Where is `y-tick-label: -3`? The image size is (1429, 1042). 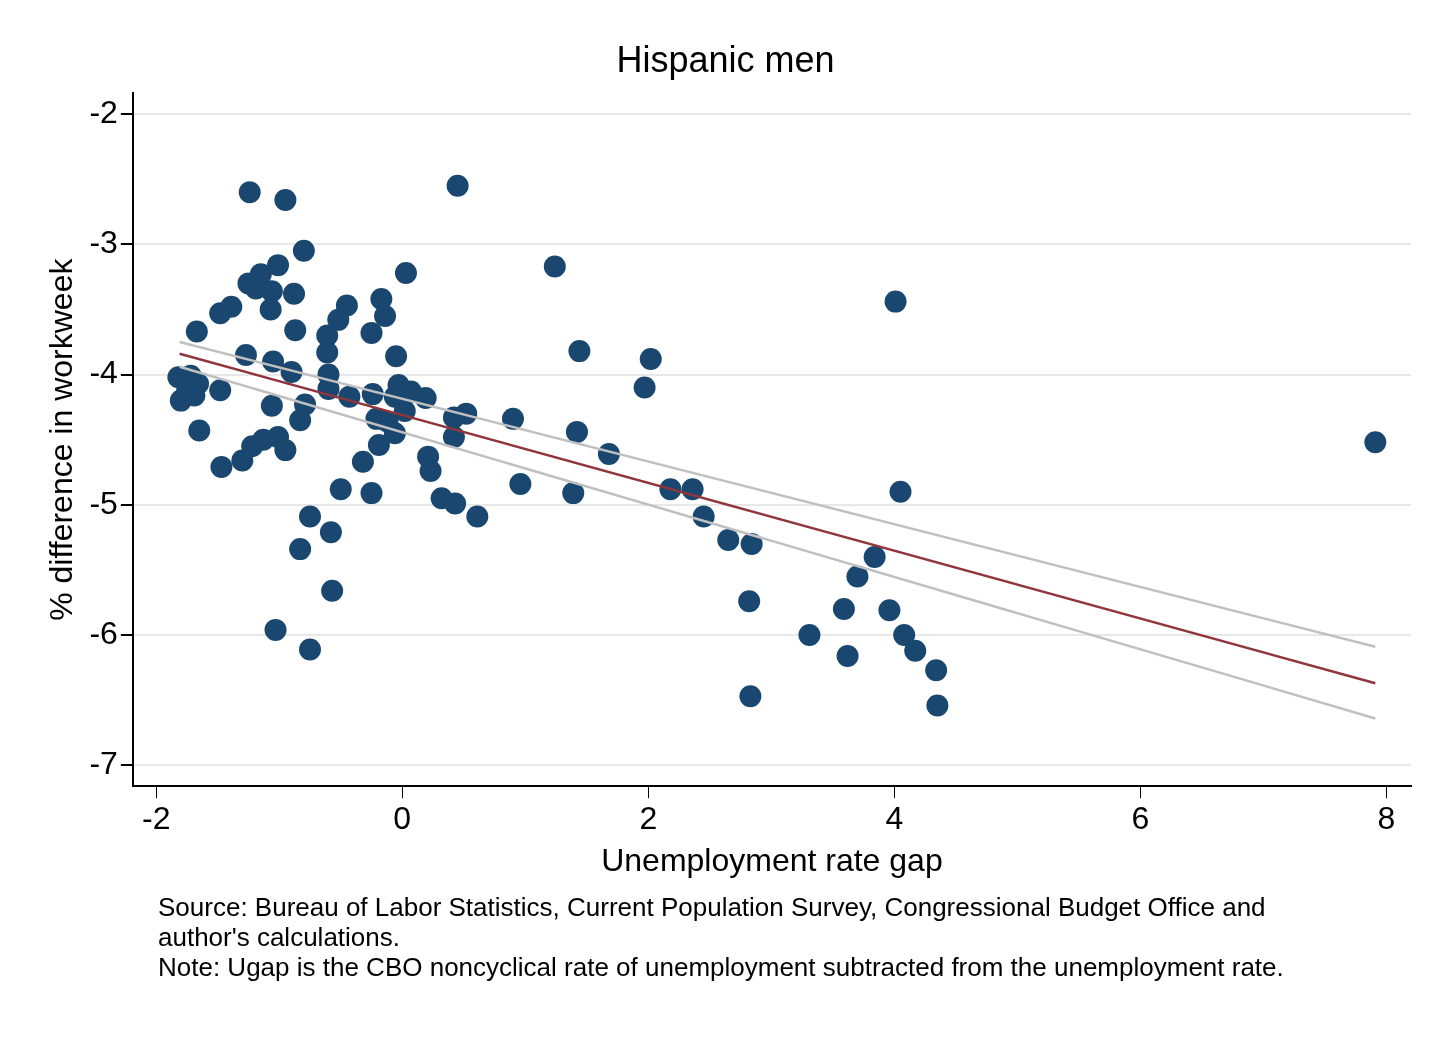 y-tick-label: -3 is located at coordinates (103, 242).